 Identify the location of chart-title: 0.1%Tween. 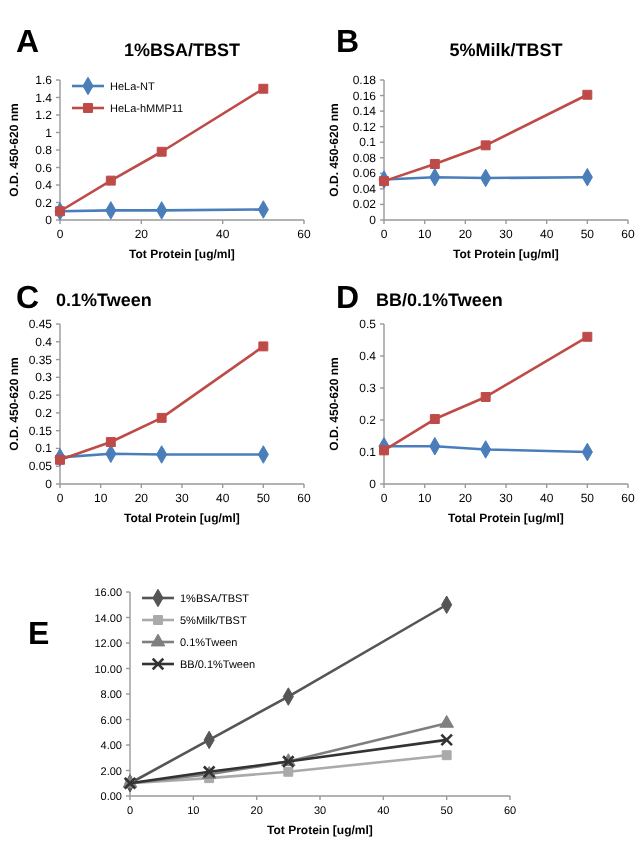
(104, 300).